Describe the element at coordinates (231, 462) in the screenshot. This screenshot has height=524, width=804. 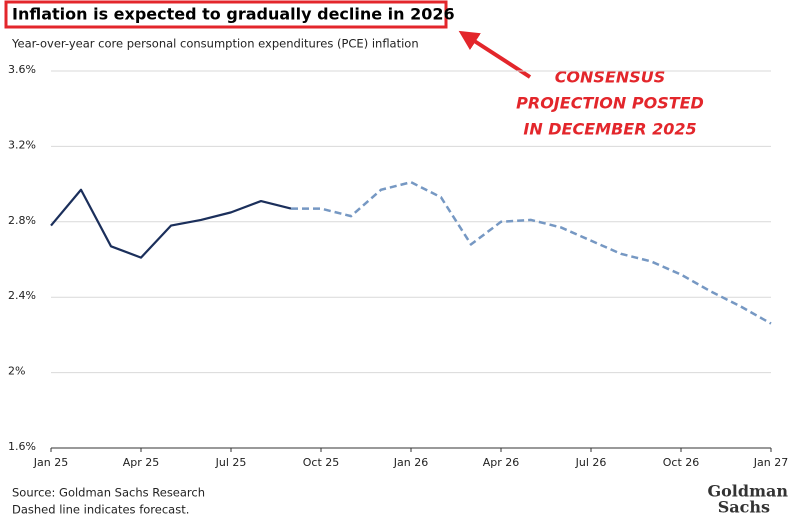
I see `x-tick-label: Jul 25` at that location.